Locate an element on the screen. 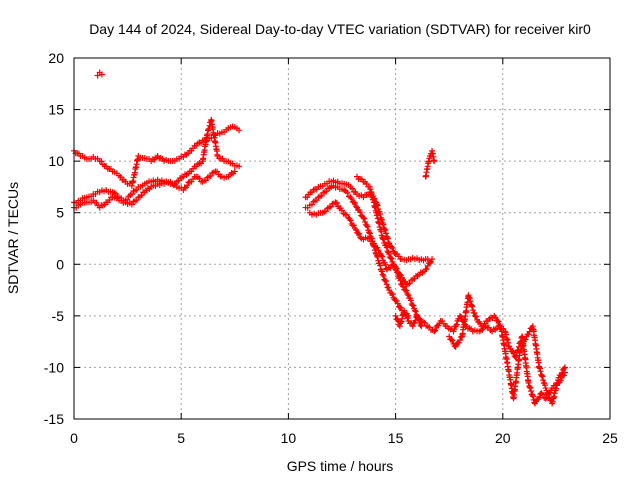 Image resolution: width=640 pixels, height=480 pixels. x-tick-label: 20 is located at coordinates (503, 438).